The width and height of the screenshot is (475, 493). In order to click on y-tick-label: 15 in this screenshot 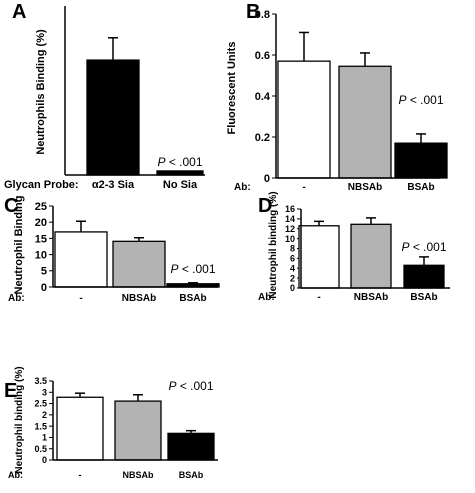, I will do `click(41, 239)`.